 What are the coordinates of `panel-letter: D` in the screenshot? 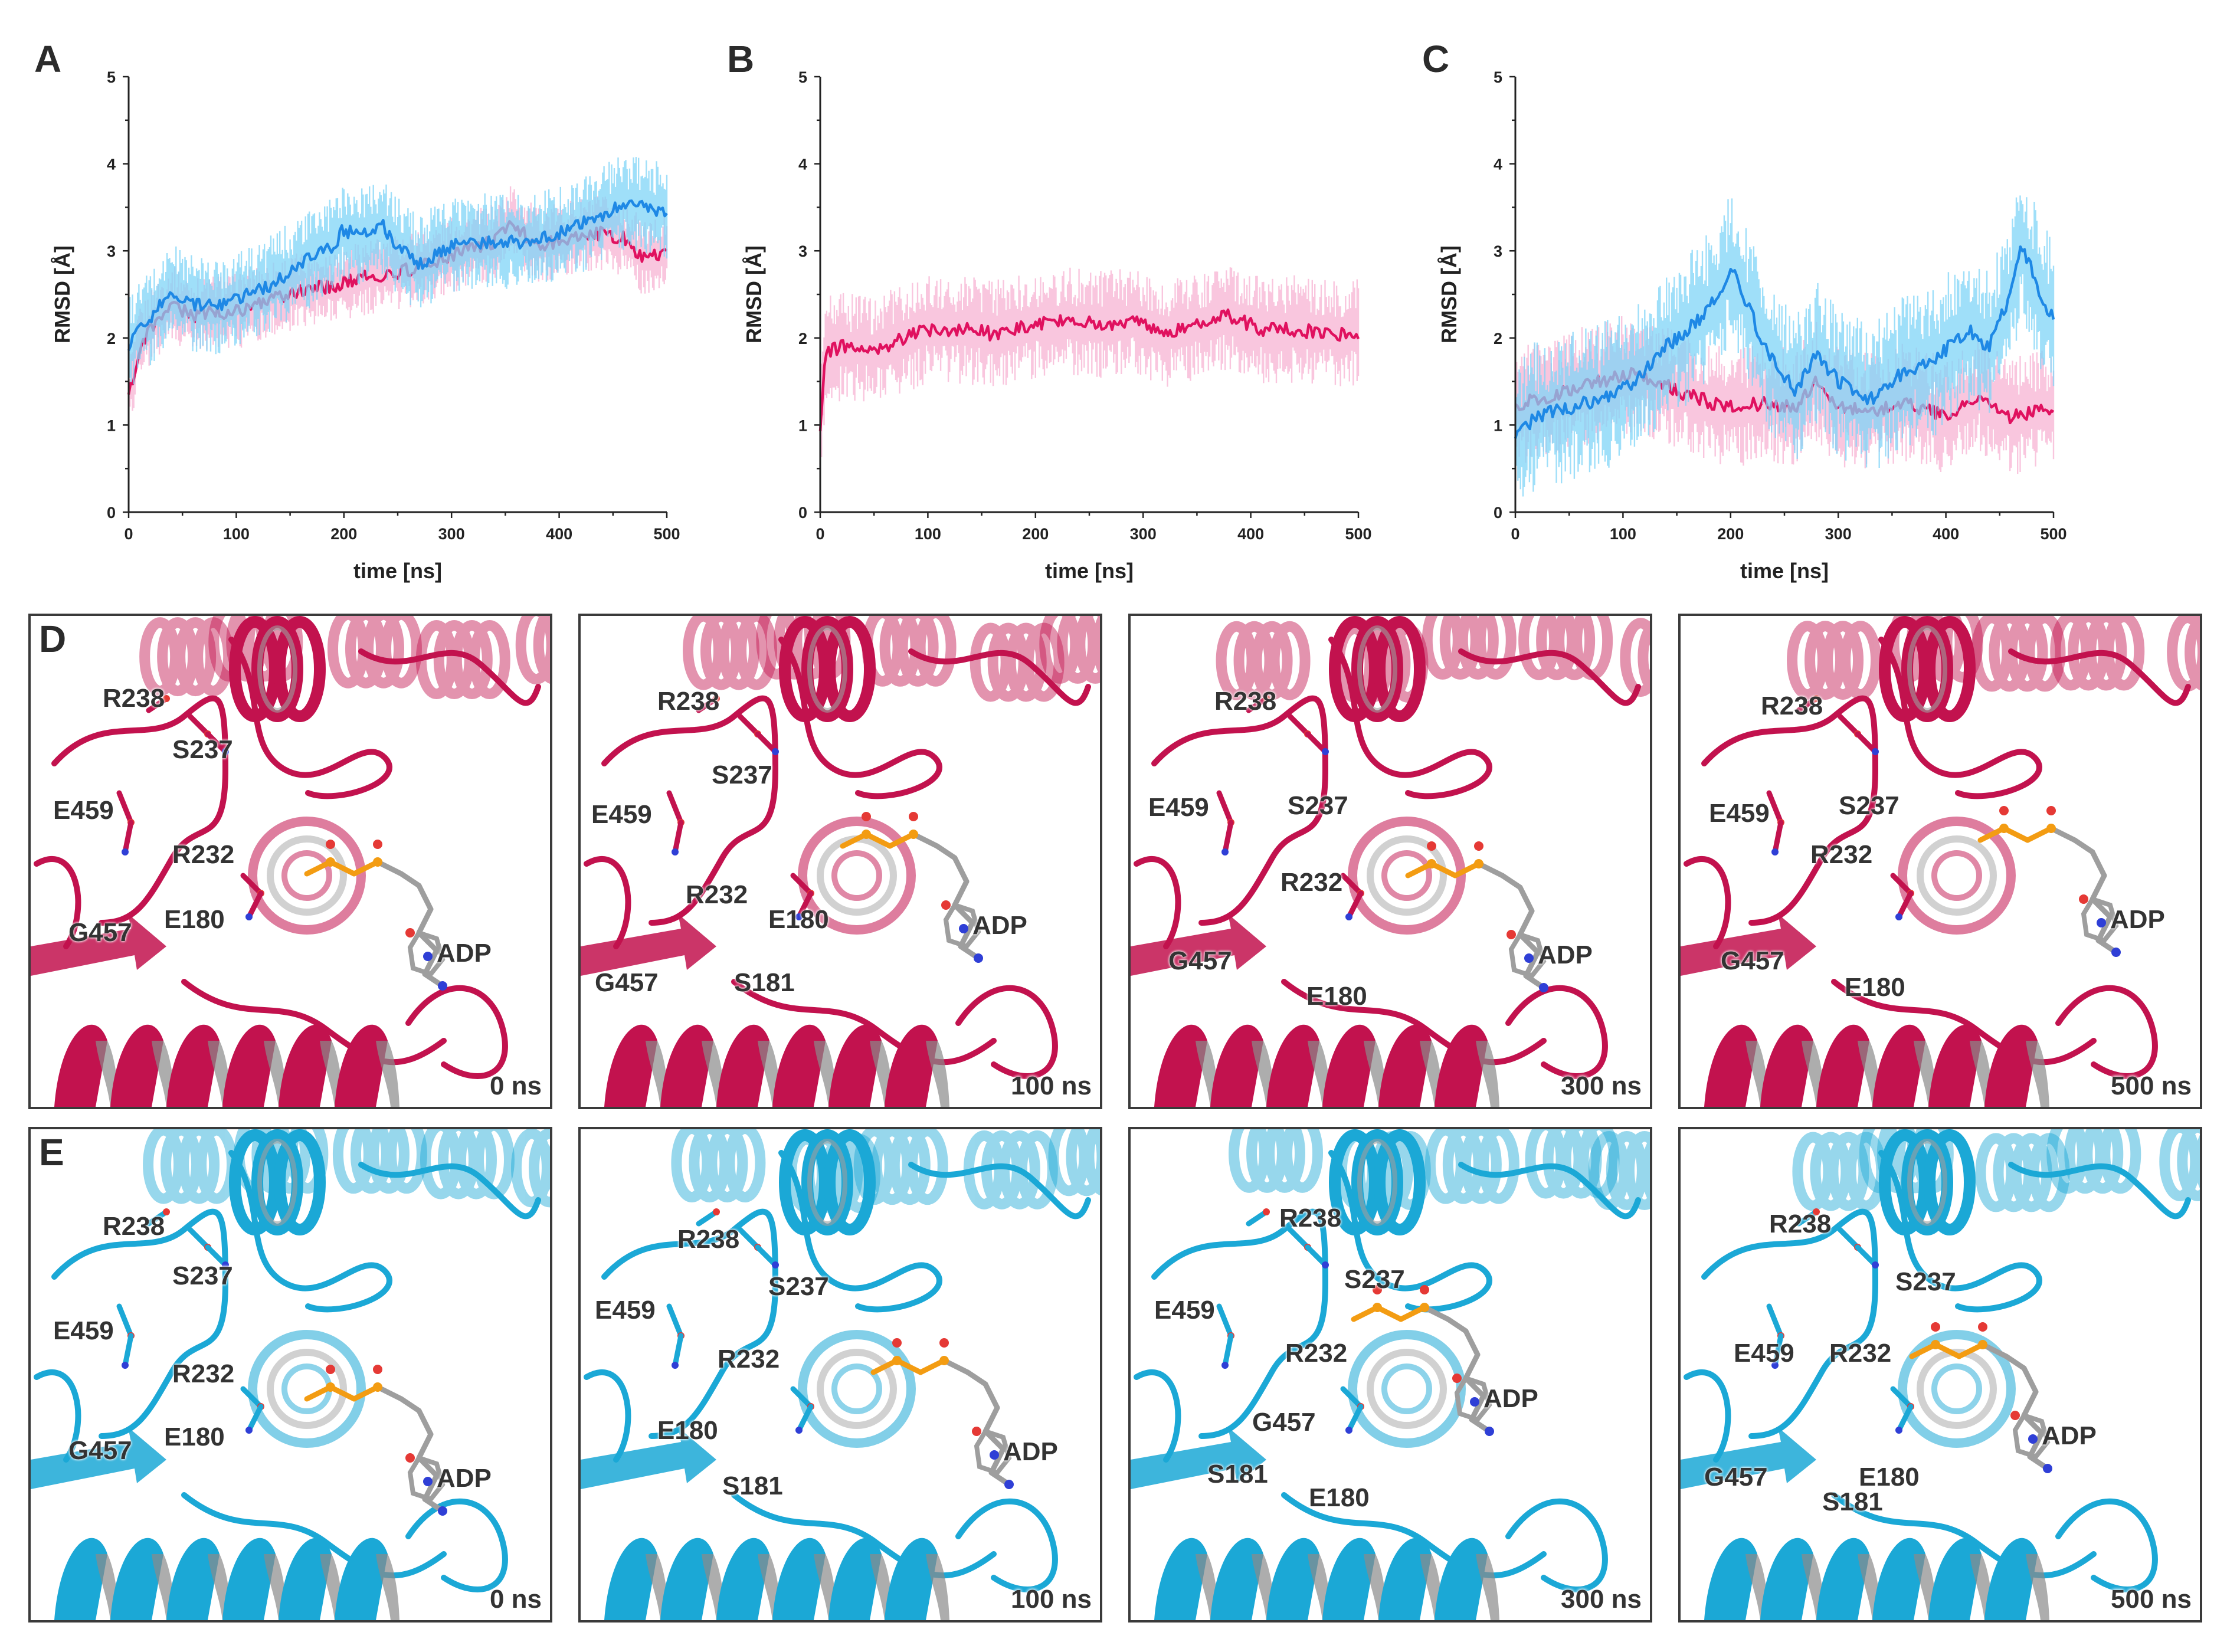 It's located at (53, 639).